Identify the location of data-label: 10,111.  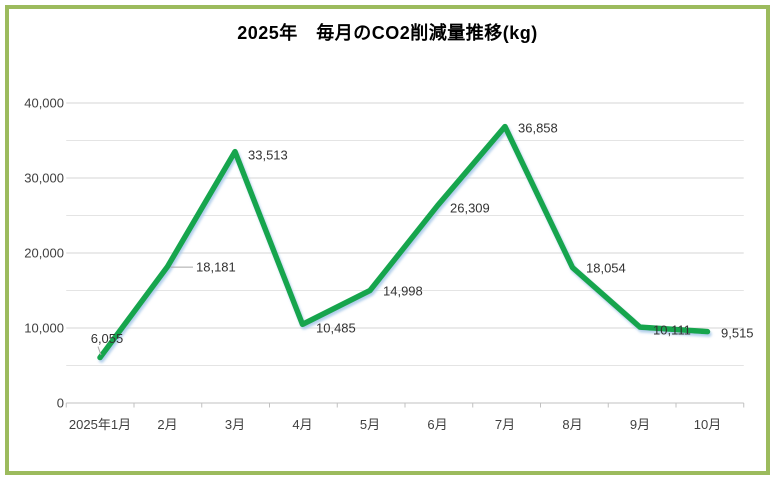
(672, 330).